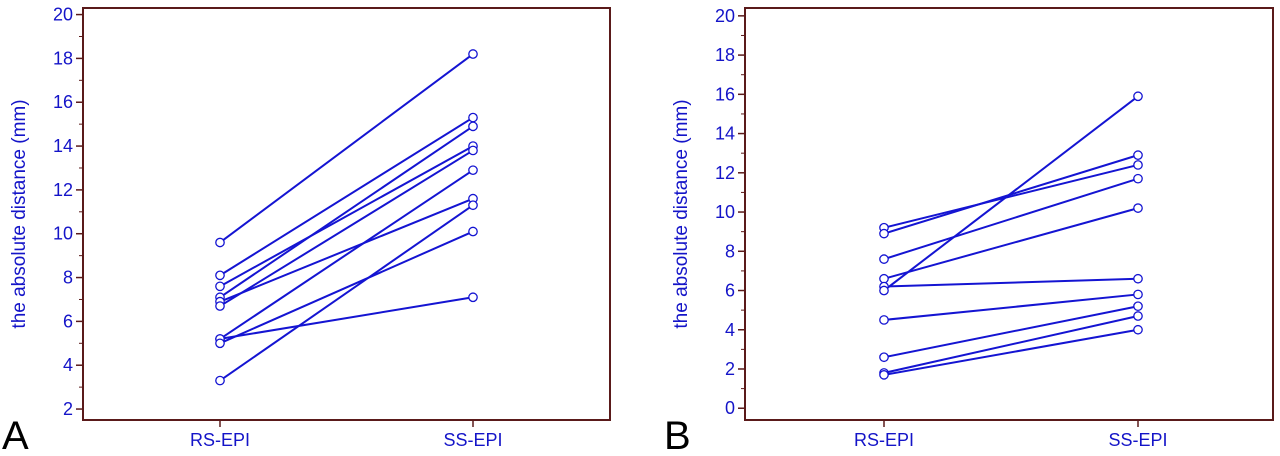 This screenshot has width=1280, height=456. I want to click on y-tick-label: 0, so click(730, 408).